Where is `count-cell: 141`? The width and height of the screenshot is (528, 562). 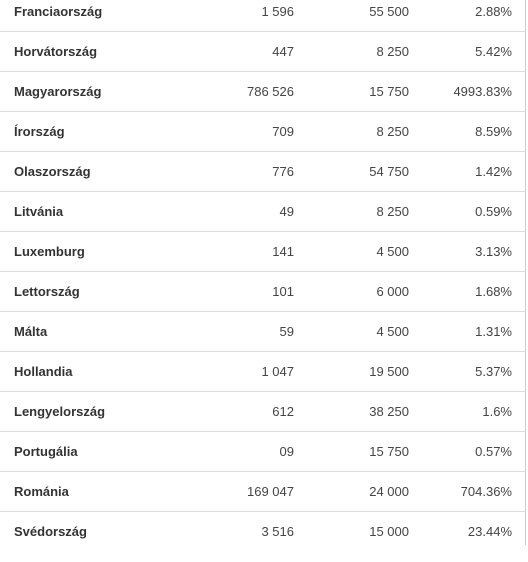
count-cell: 141 is located at coordinates (283, 251).